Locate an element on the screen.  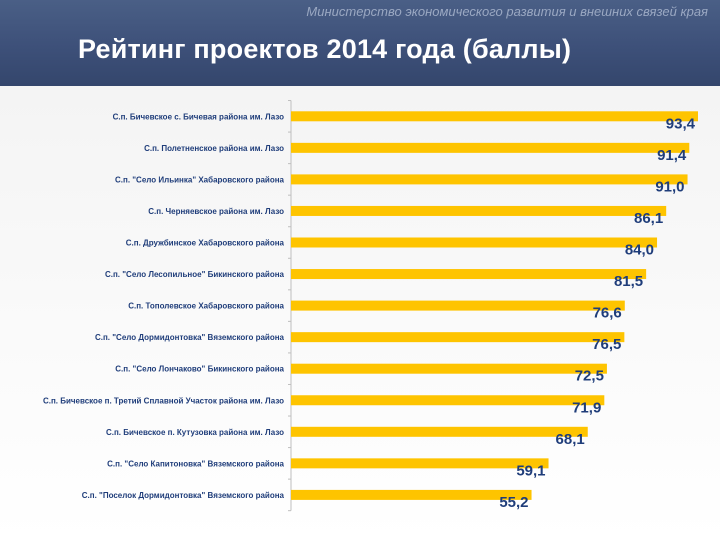
value-label: 55,2 is located at coordinates (513, 502).